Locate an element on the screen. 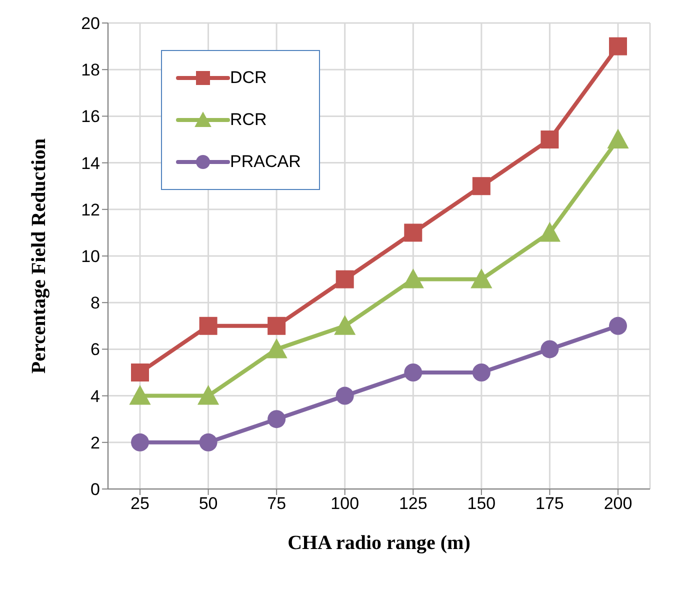  y-tick-label: 0 is located at coordinates (95, 490).